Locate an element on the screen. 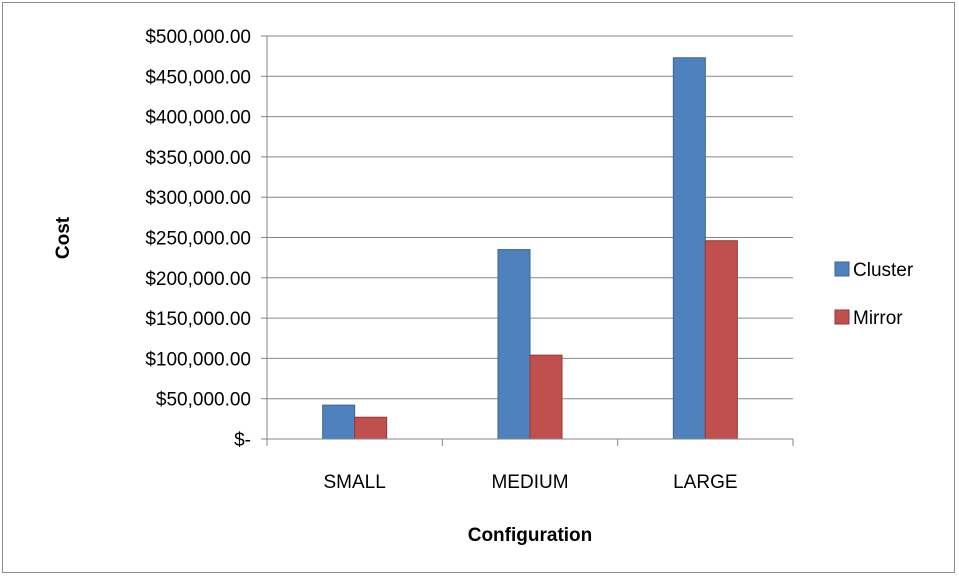 Image resolution: width=959 pixels, height=577 pixels. bar-cluster-large is located at coordinates (689, 248).